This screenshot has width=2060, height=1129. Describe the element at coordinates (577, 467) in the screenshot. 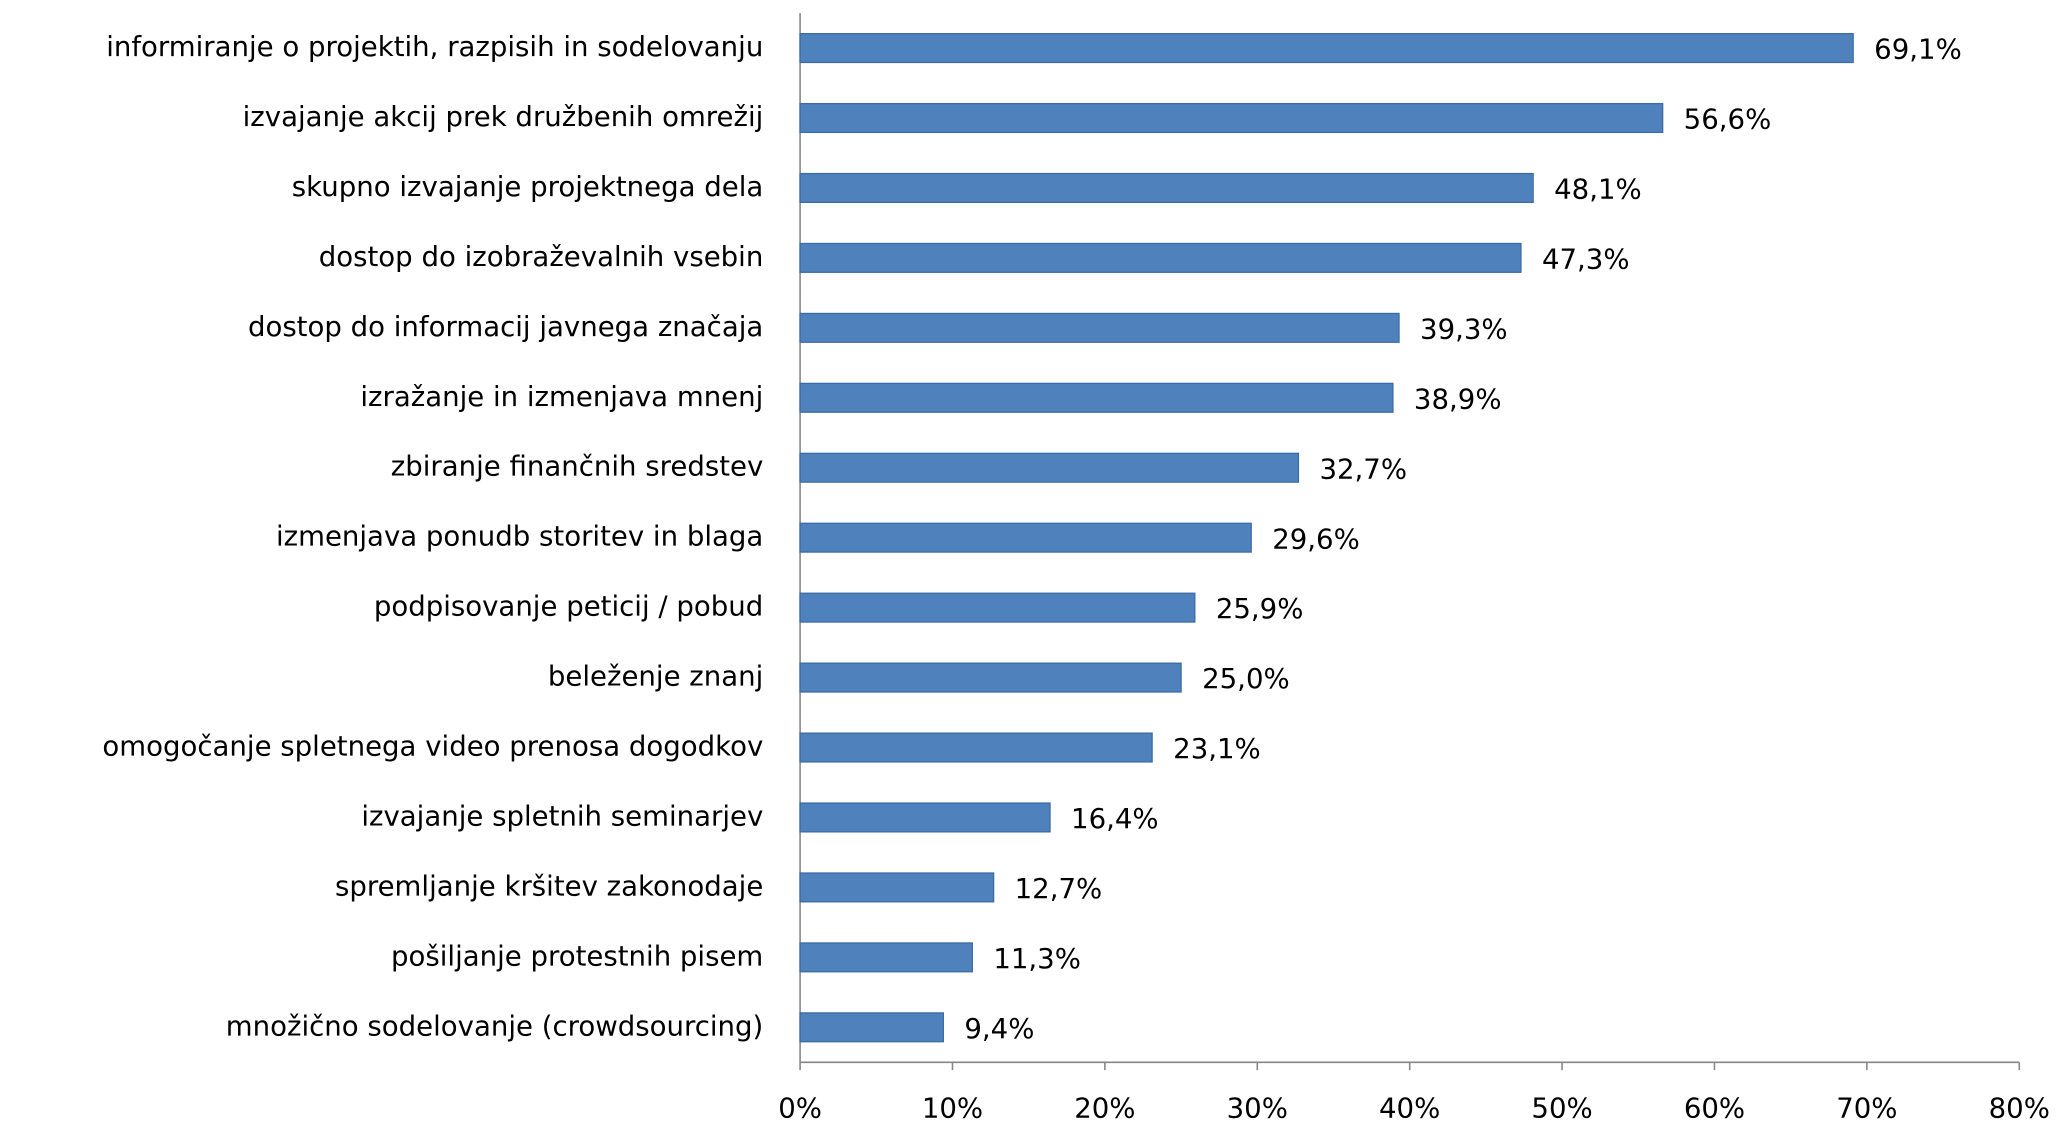

I see `y-tick-label: zbiranje finančnih sredstev` at that location.